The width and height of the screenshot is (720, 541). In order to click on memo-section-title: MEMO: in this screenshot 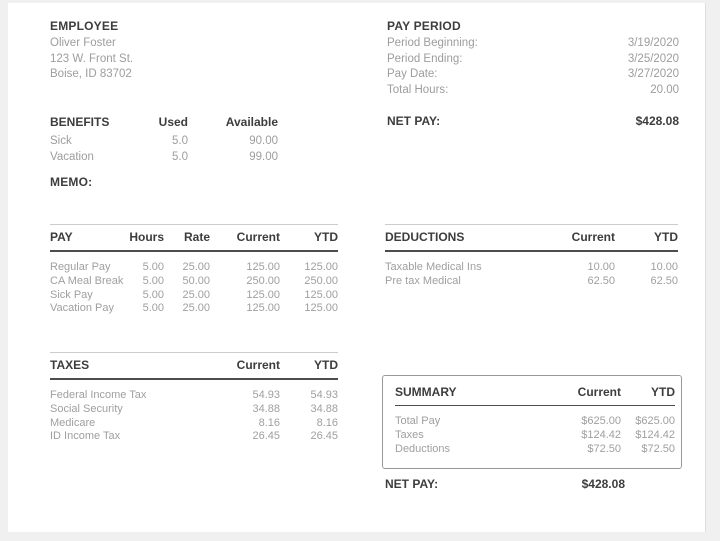, I will do `click(71, 182)`.